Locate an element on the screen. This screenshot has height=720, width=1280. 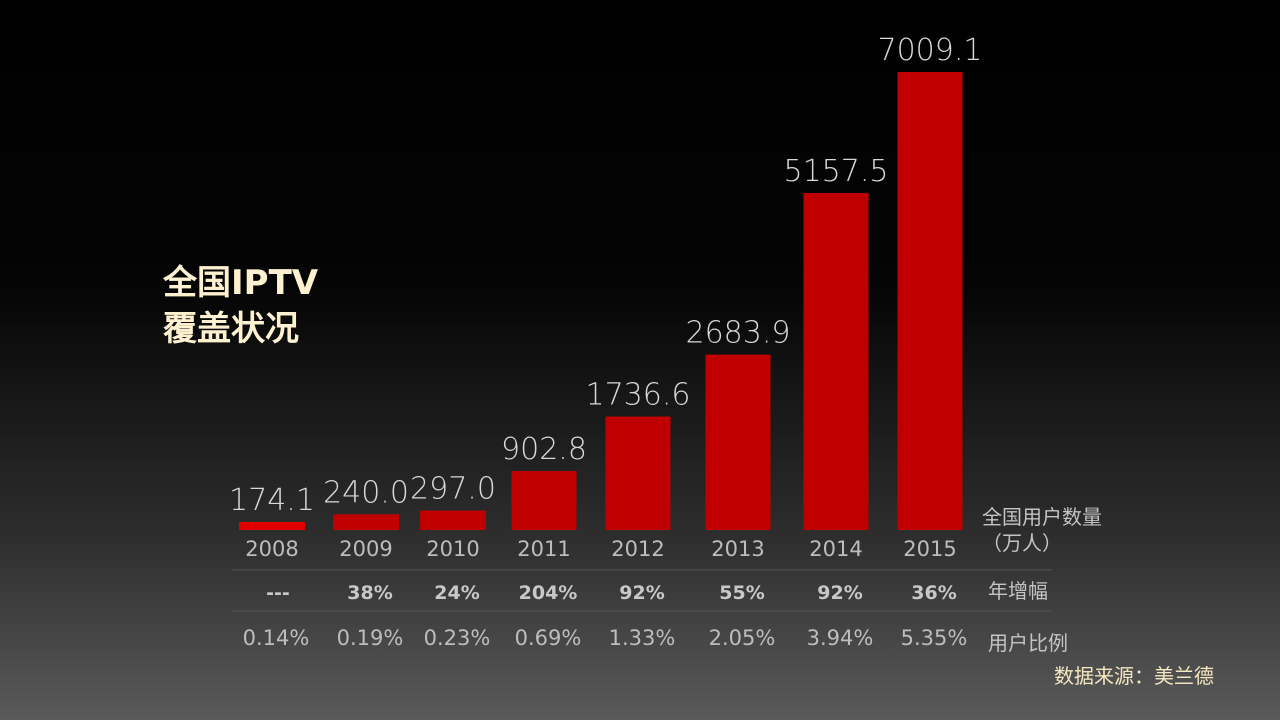
value-label-2010: 297.0 is located at coordinates (453, 489).